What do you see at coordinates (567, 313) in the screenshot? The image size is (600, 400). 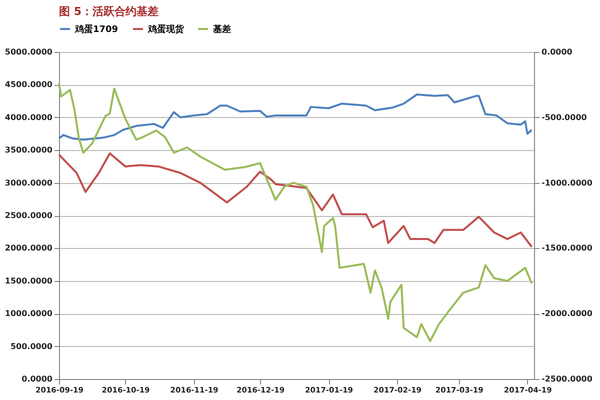 I see `y2-tick-label: -2000.0000` at bounding box center [567, 313].